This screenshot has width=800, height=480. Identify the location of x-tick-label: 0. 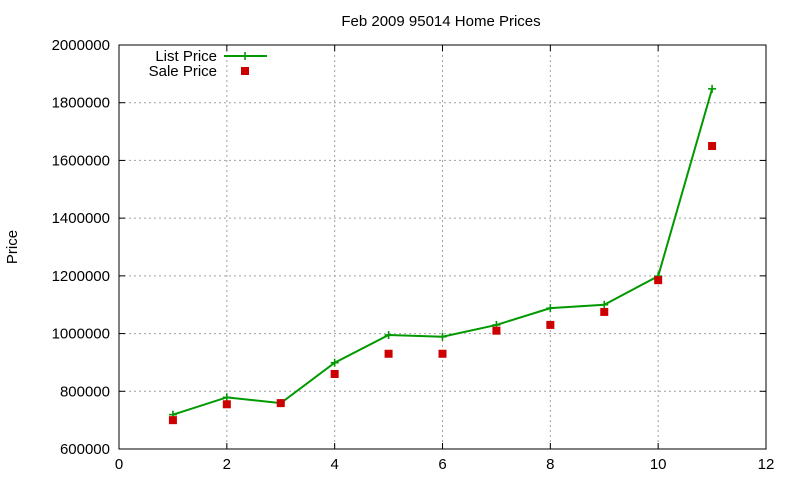
(119, 464).